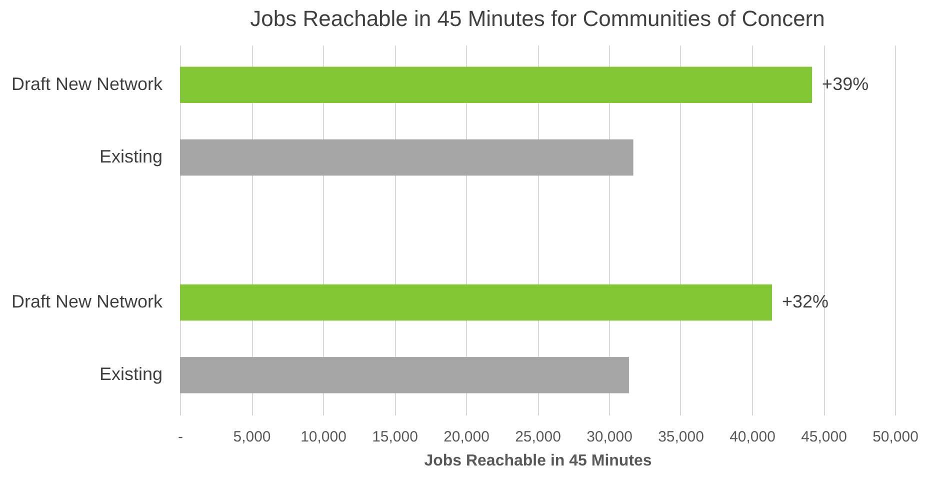  What do you see at coordinates (180, 437) in the screenshot?
I see `x-tick-label: -` at bounding box center [180, 437].